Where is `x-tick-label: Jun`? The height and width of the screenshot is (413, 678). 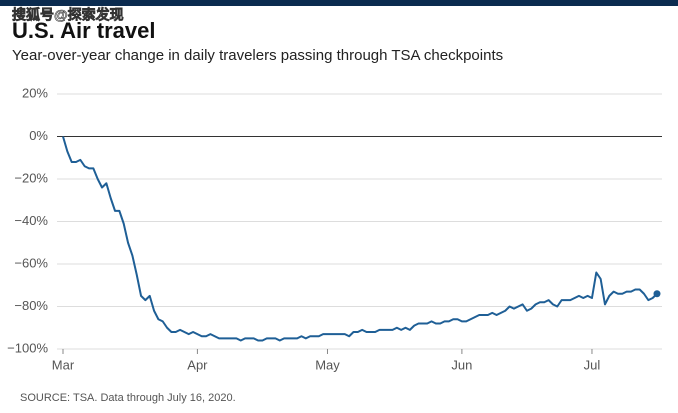
x-tick-label: Jun is located at coordinates (461, 364).